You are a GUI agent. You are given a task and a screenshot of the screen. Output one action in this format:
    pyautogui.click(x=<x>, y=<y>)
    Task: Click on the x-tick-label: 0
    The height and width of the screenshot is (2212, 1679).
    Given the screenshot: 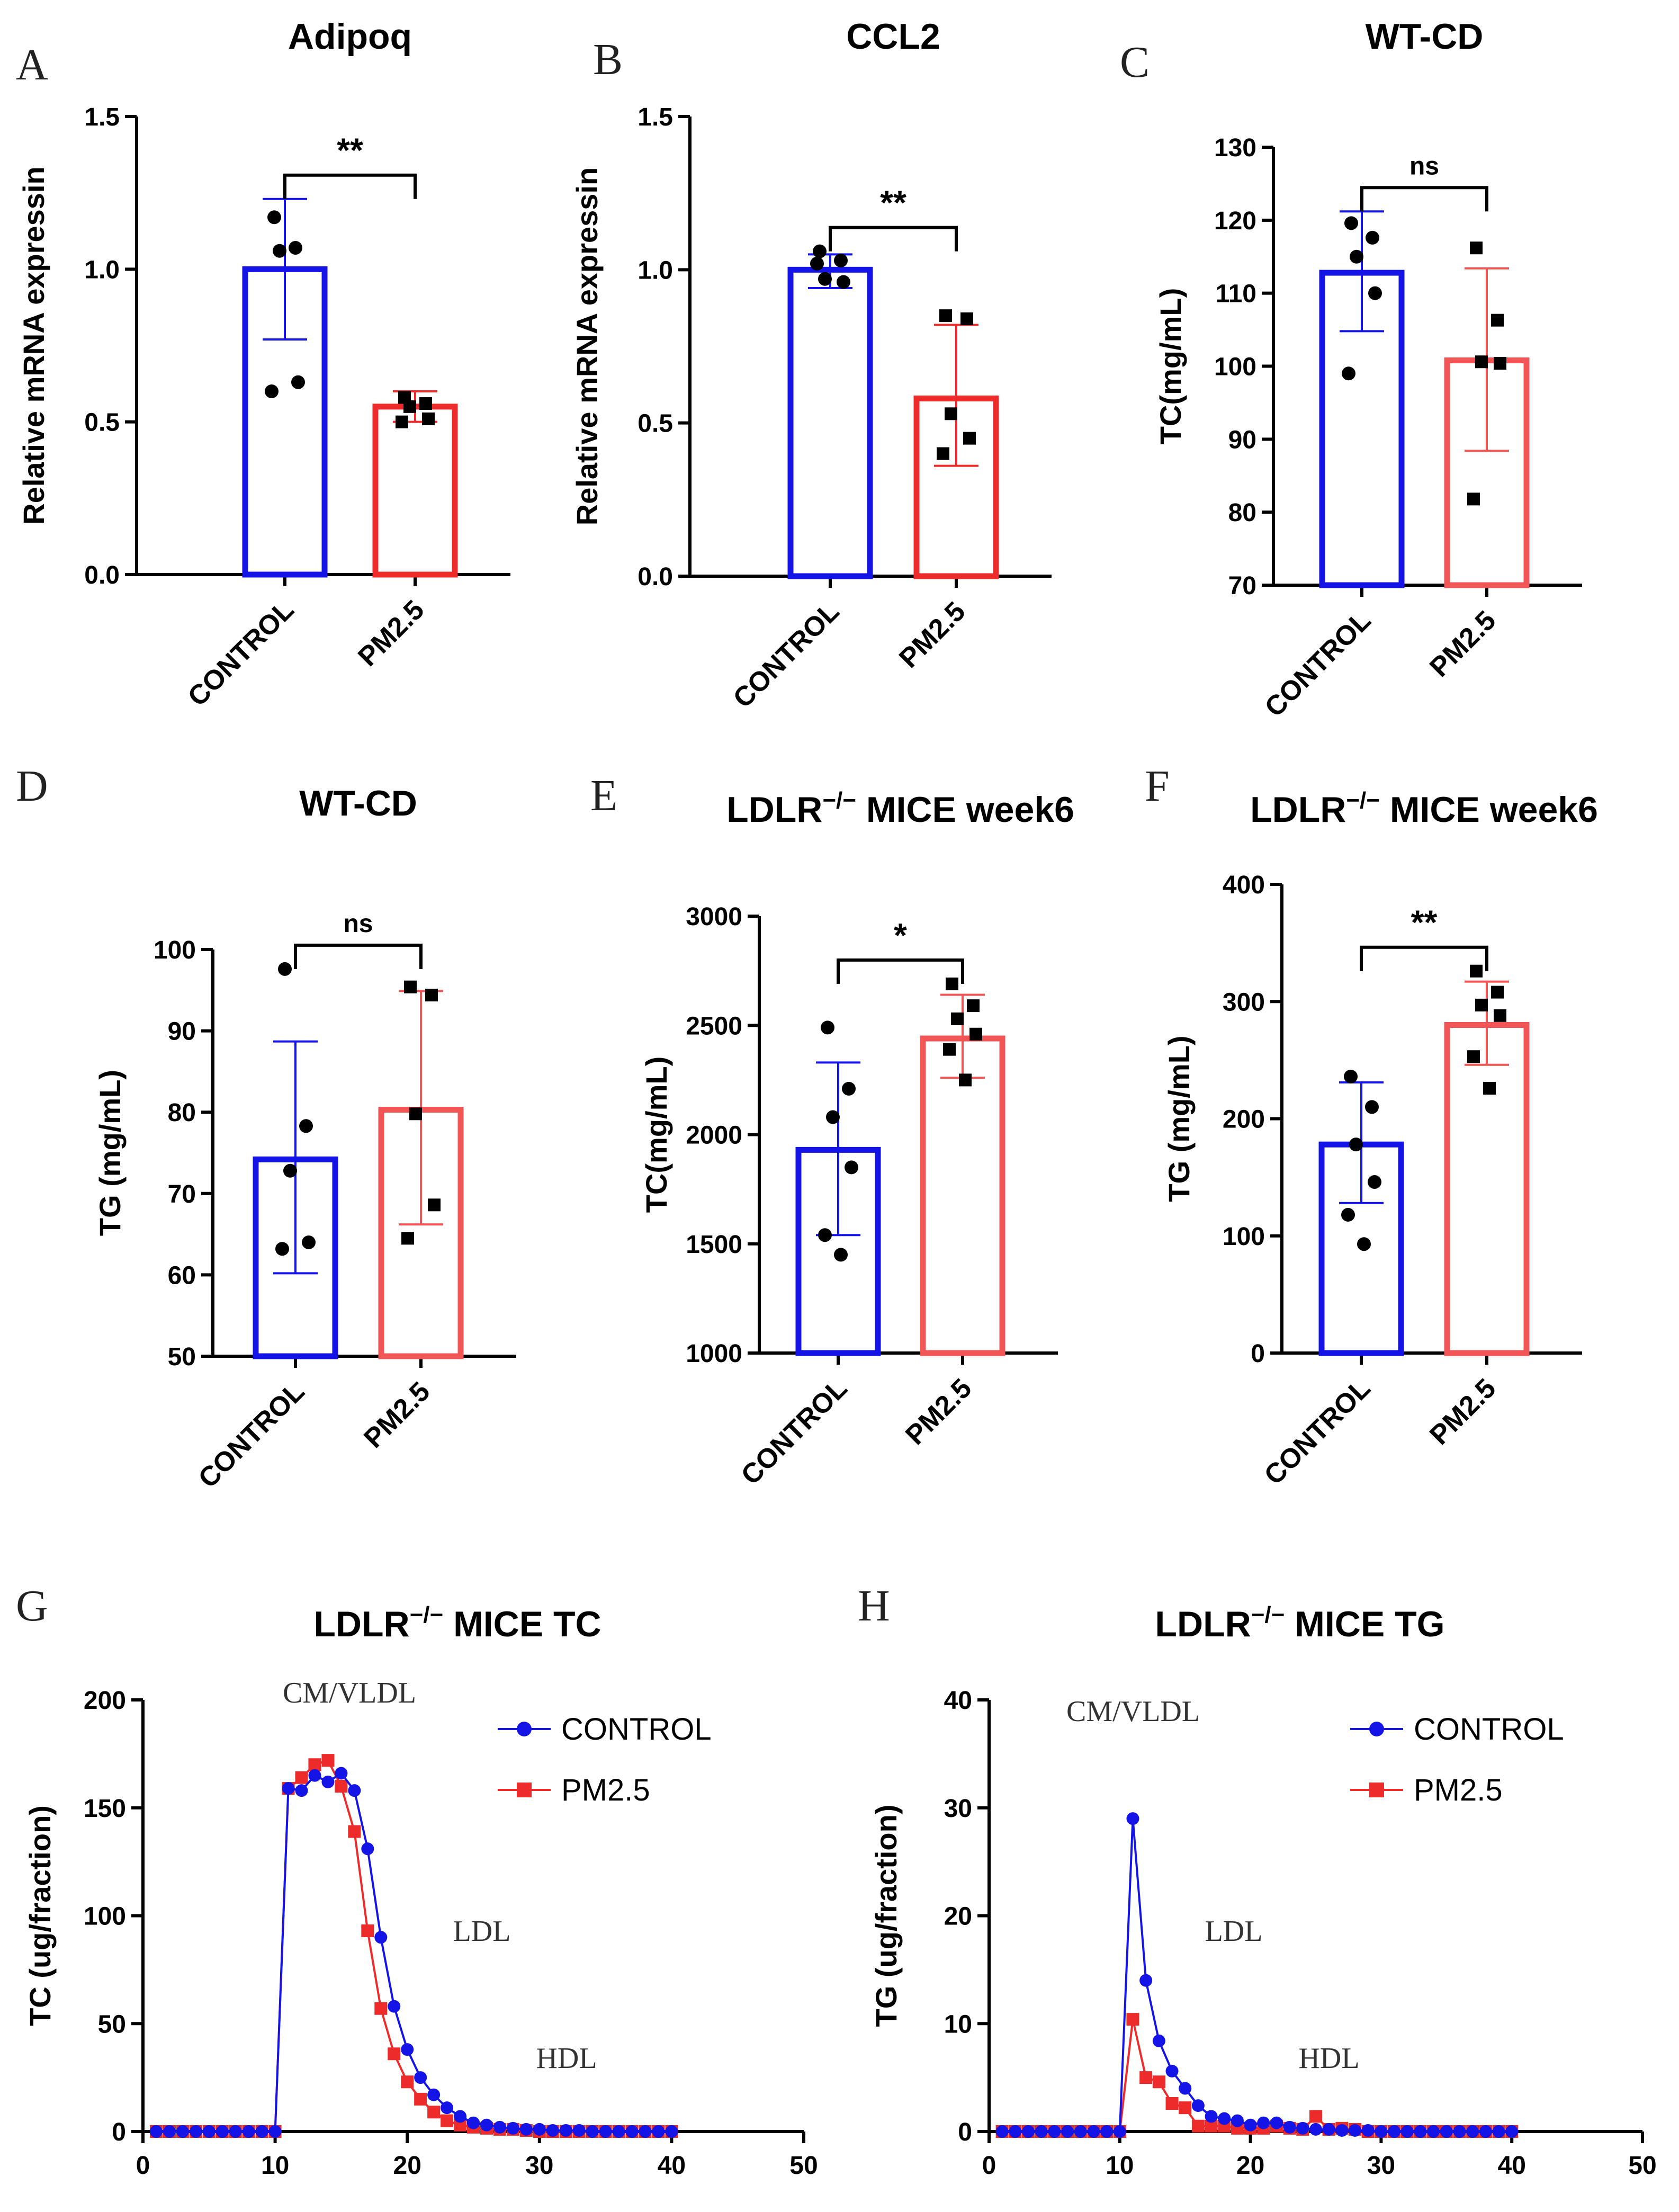 What is the action you would take?
    pyautogui.click(x=989, y=2166)
    